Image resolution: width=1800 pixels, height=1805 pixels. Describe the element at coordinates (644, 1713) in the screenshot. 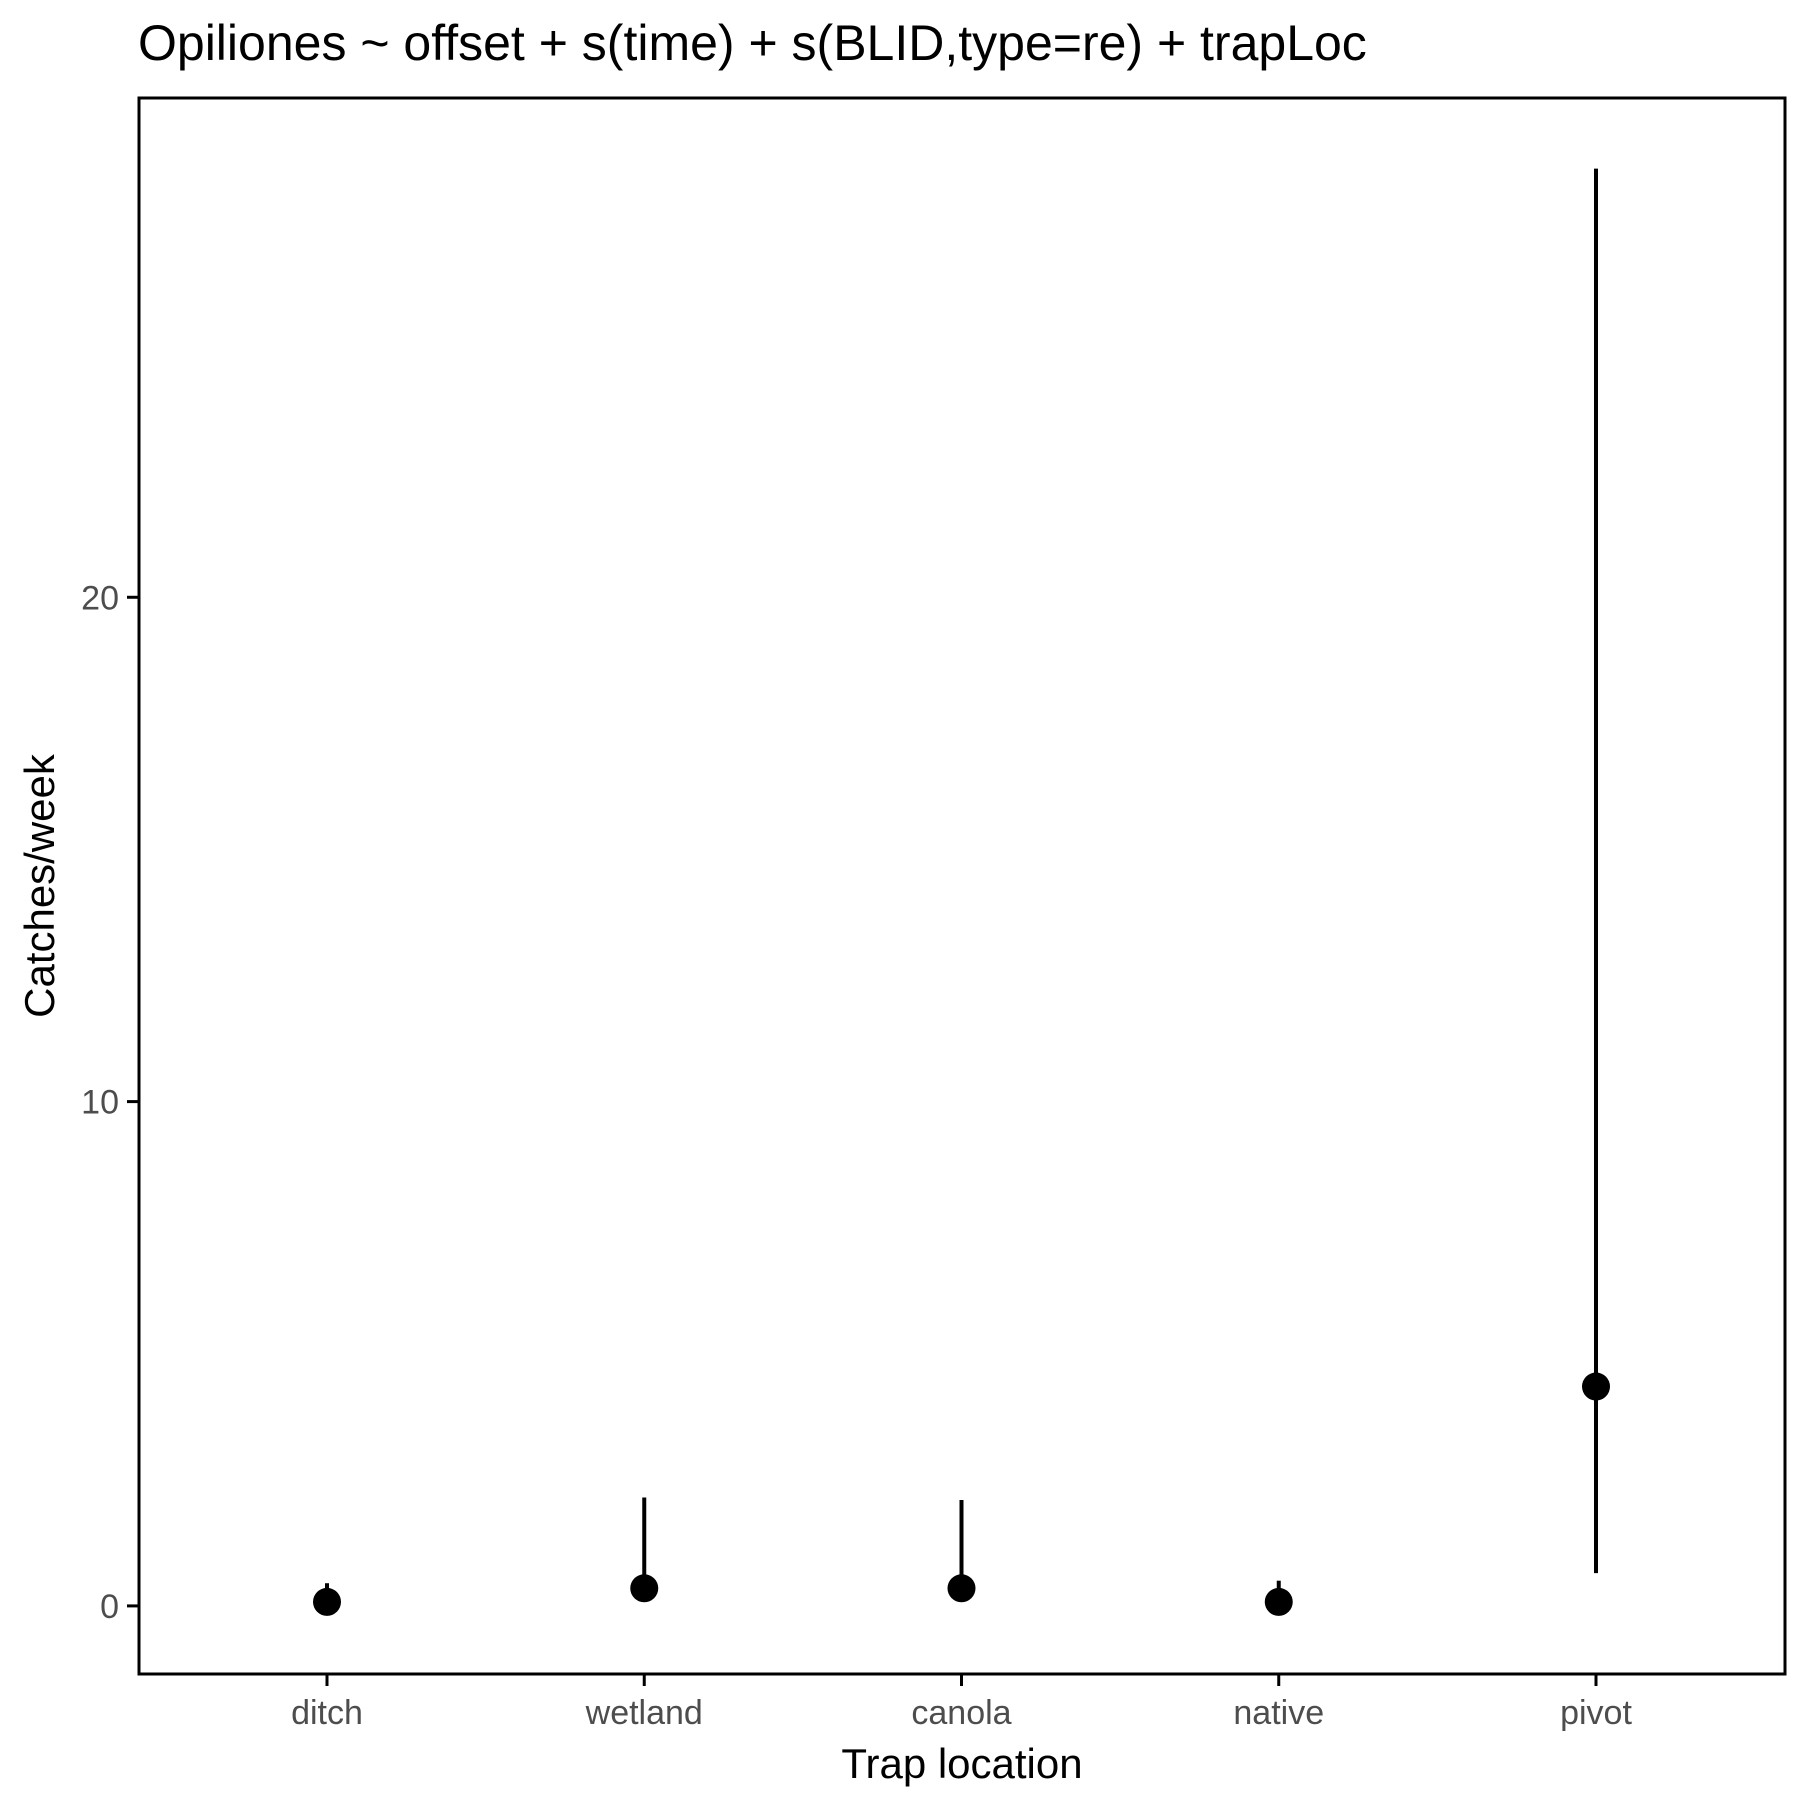

I see `x-tick-label: wetland` at that location.